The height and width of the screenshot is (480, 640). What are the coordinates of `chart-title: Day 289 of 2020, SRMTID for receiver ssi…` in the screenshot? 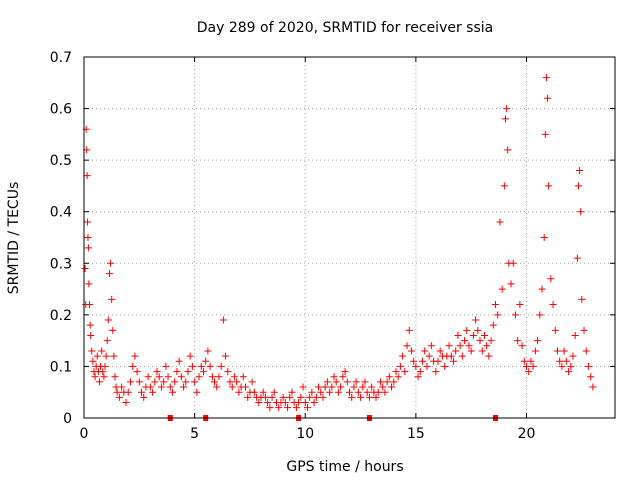 It's located at (345, 28).